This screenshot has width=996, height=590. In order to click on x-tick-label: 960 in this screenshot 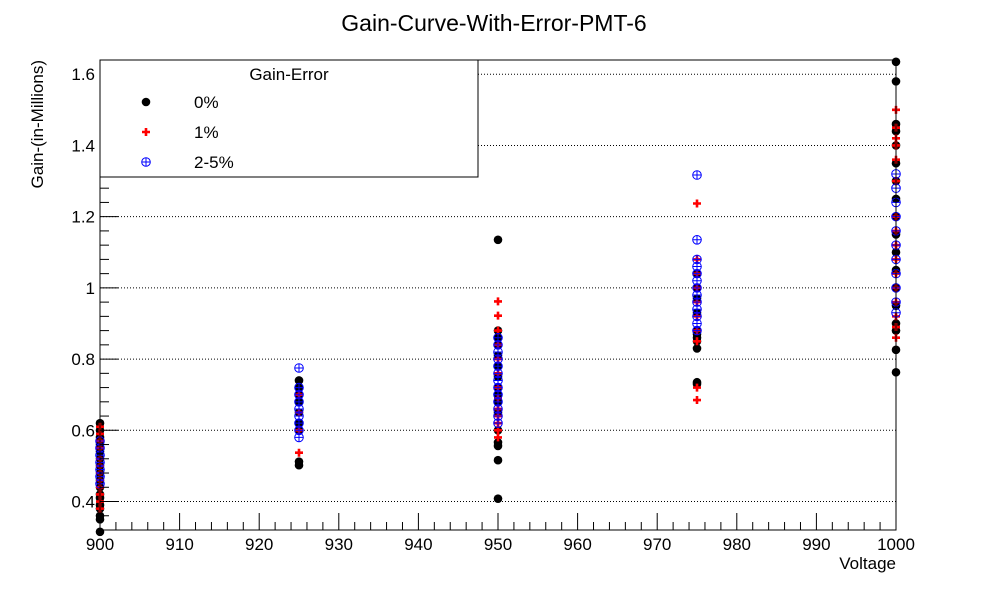, I will do `click(577, 544)`.